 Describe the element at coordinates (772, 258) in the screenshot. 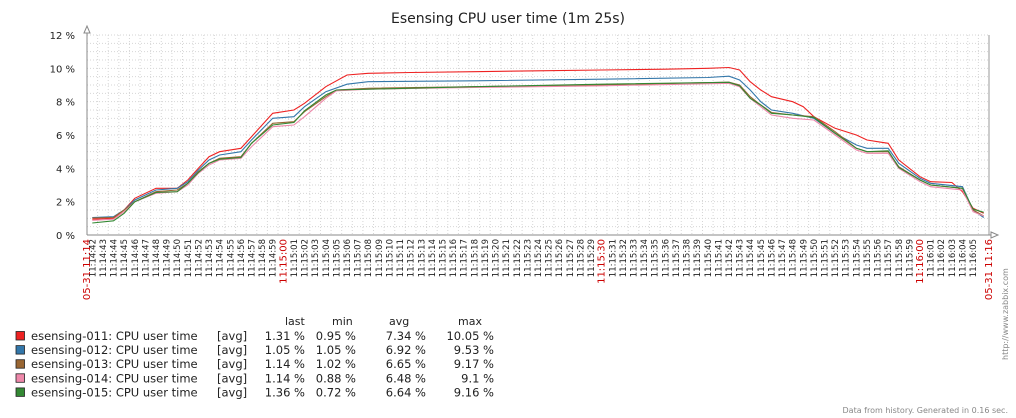

I see `x-tick-label: 11:15:46` at that location.